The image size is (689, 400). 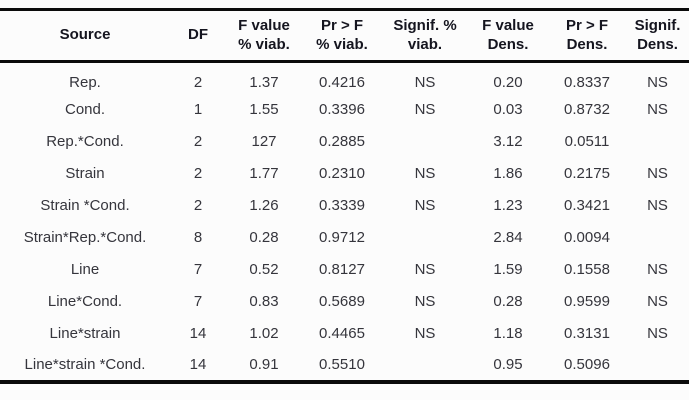 I want to click on cell-source: Line, so click(x=85, y=269).